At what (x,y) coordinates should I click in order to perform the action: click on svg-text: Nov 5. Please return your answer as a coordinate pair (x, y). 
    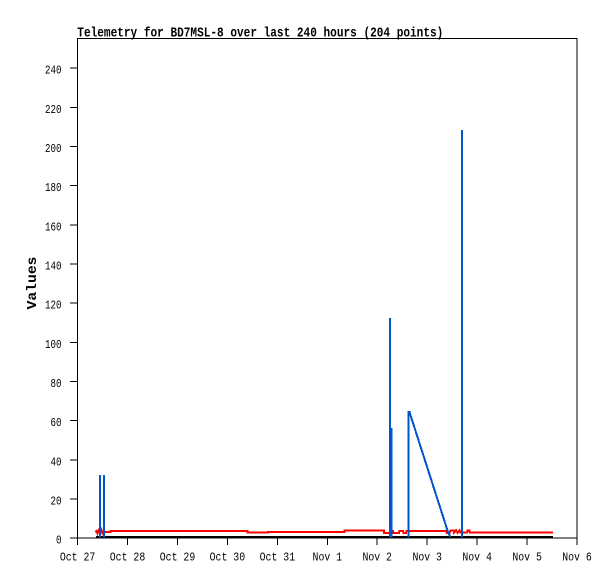
    Looking at the image, I should click on (527, 558).